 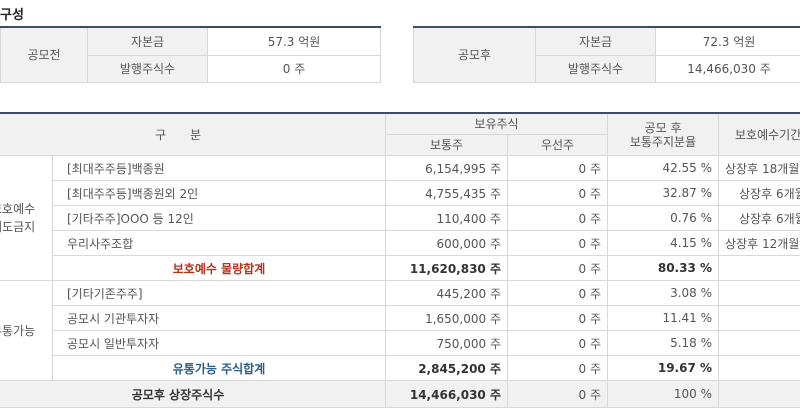 I want to click on subtotal-ratio: 80.33 %, so click(x=663, y=268).